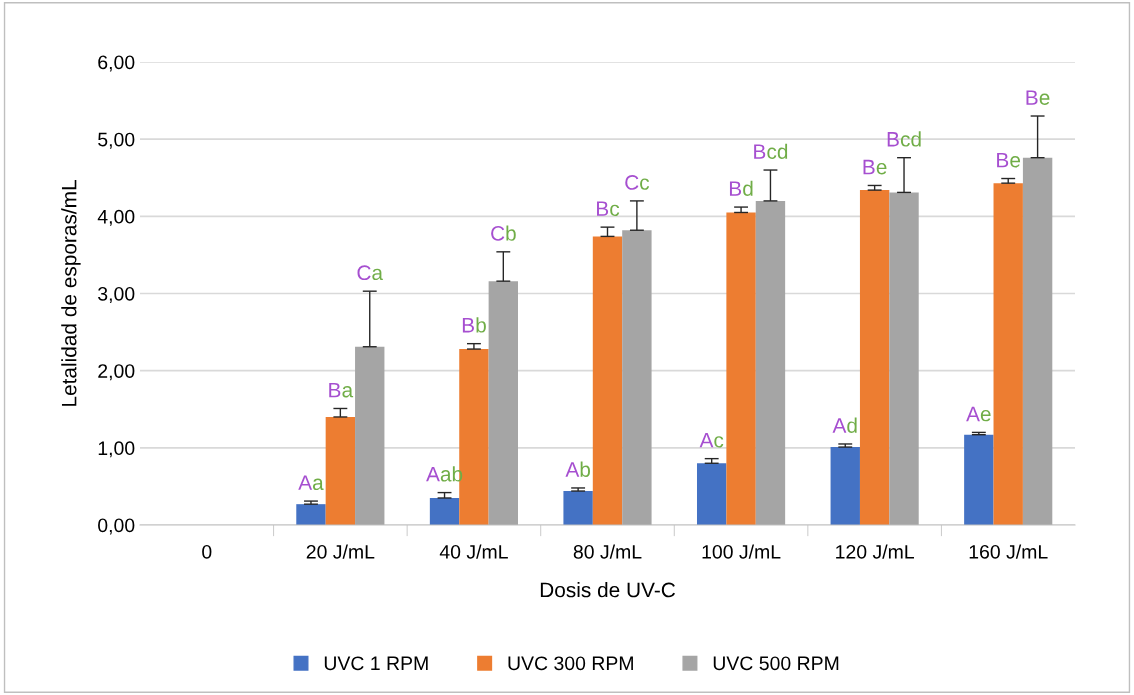  I want to click on y-tick-label: 5,00, so click(116, 140).